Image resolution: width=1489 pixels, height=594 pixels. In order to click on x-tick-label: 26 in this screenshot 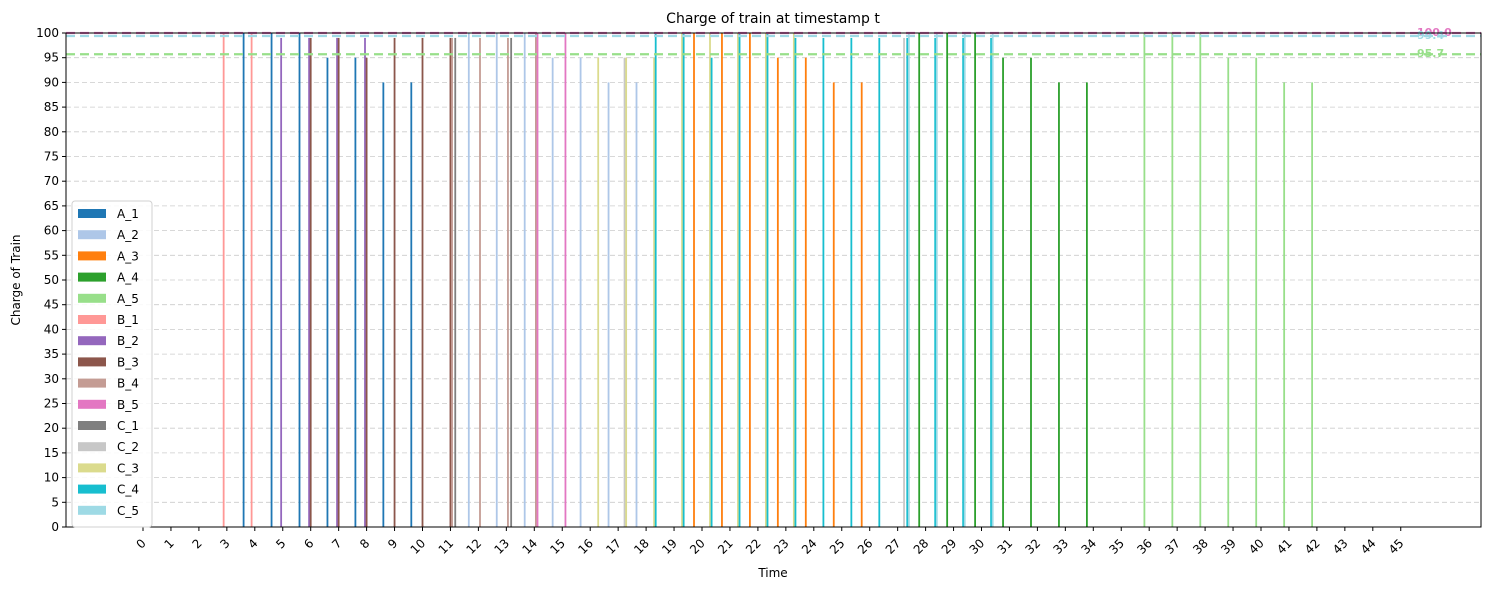, I will do `click(865, 546)`.